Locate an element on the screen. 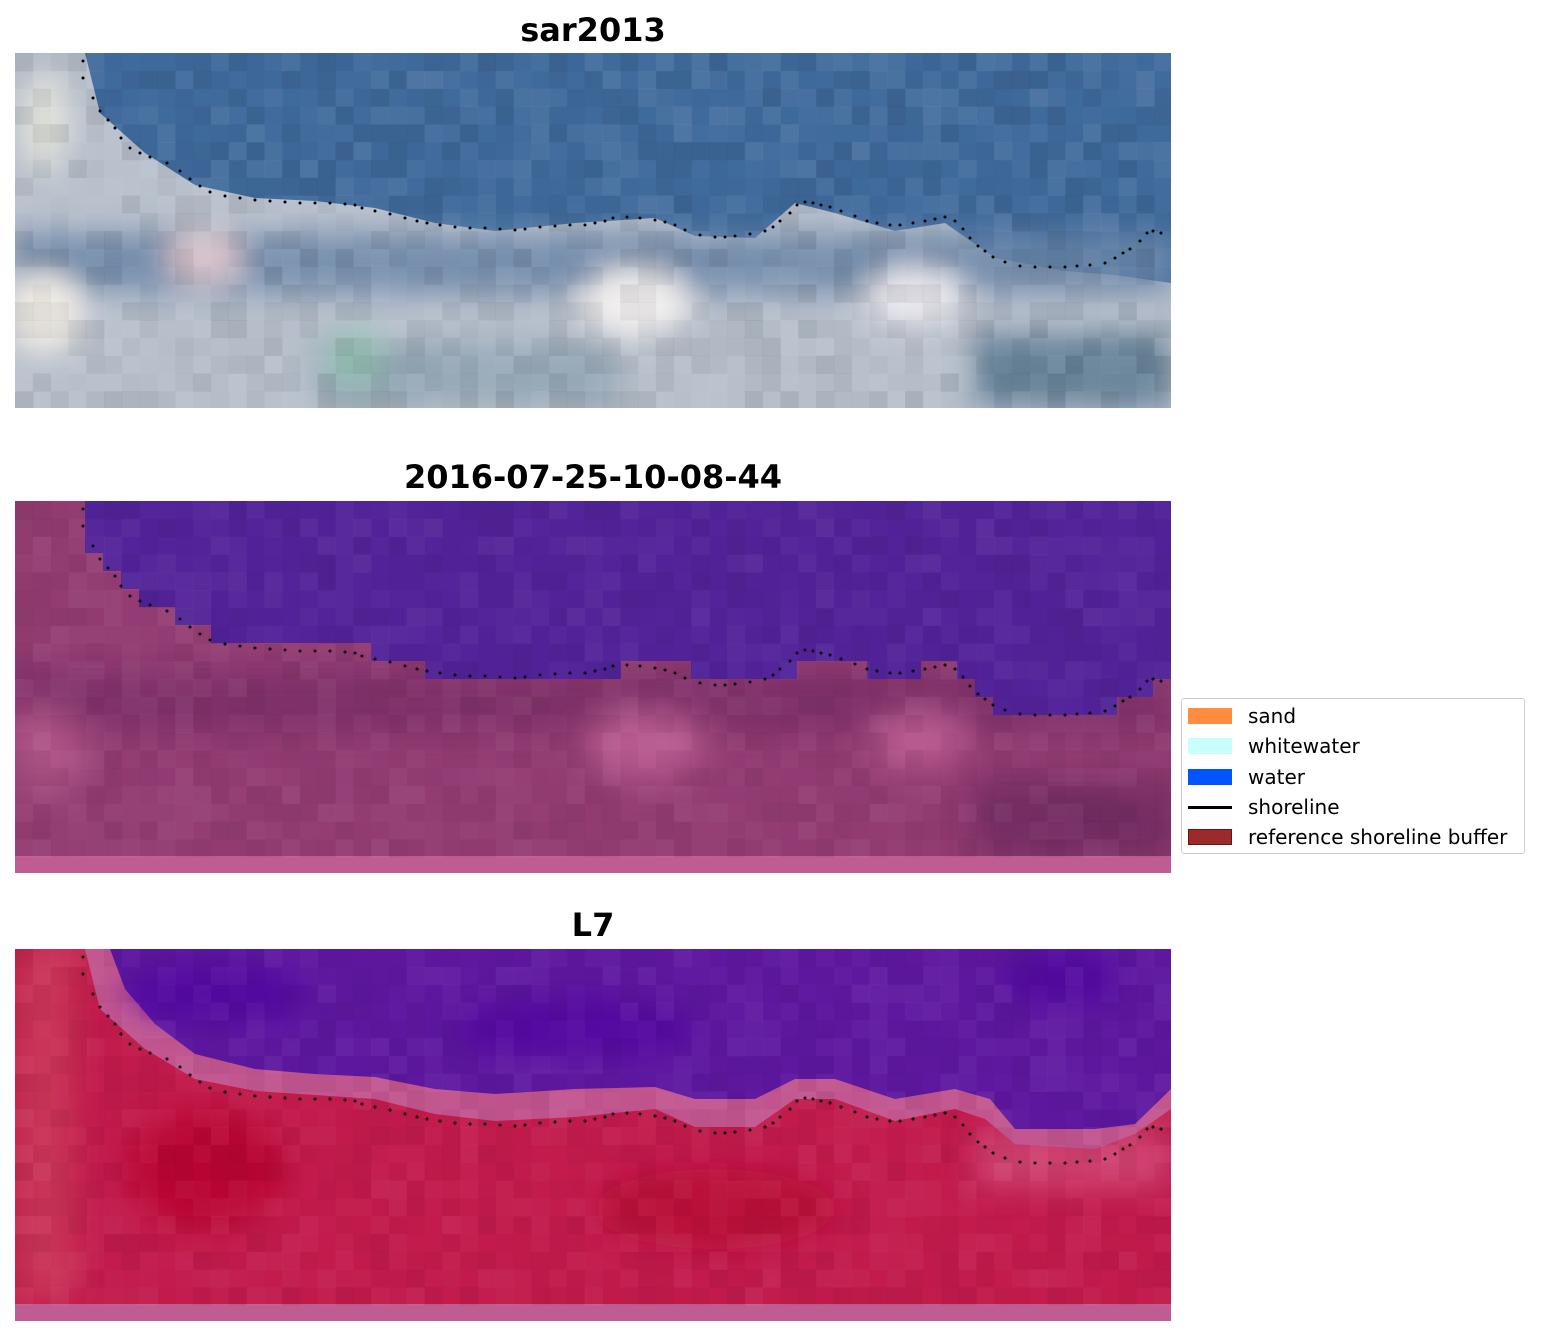 The image size is (1541, 1337). legend-label: reference shoreline buffer is located at coordinates (1378, 837).